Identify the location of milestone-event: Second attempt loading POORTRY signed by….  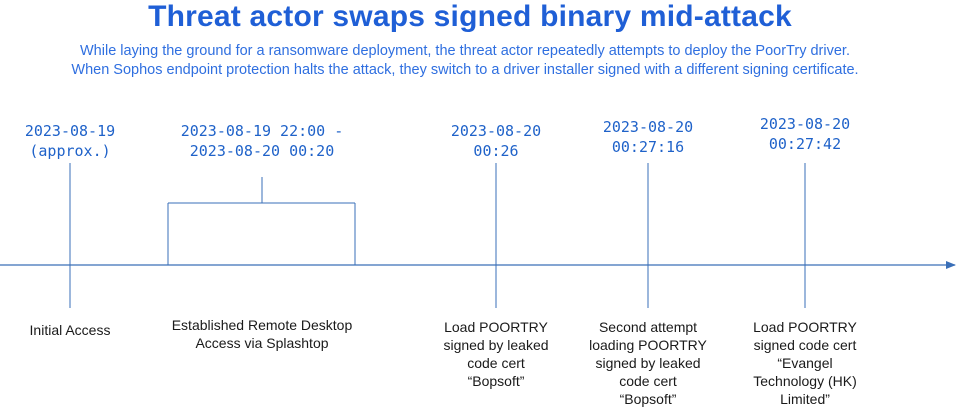
(648, 363).